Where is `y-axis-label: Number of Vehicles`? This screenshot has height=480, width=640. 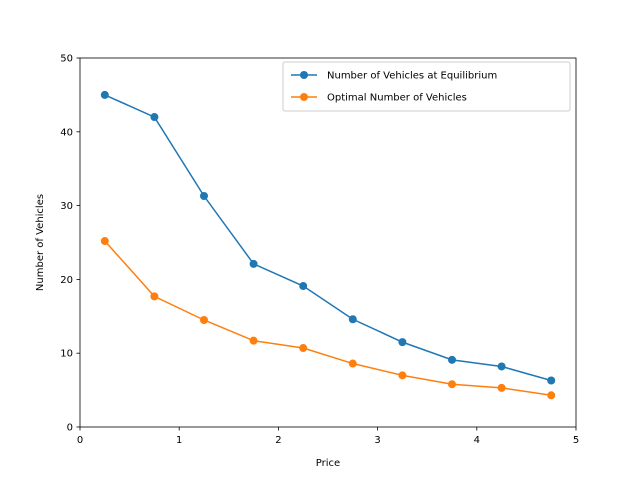 y-axis-label: Number of Vehicles is located at coordinates (40, 242).